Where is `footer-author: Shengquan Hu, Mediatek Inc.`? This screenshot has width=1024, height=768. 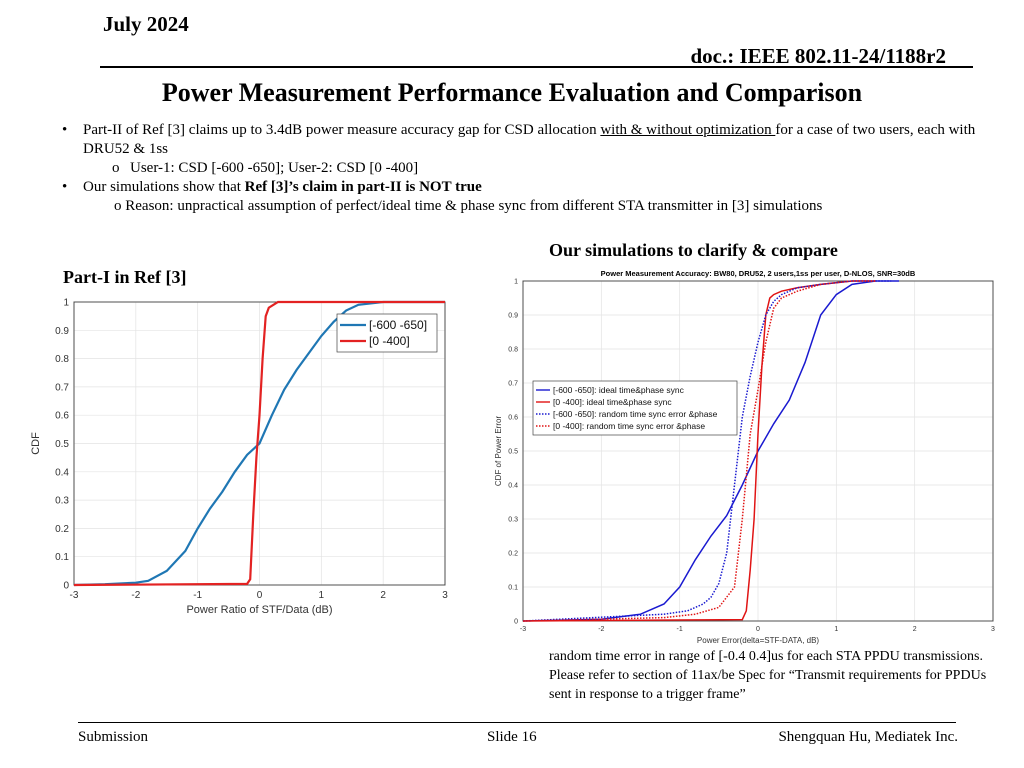 footer-author: Shengquan Hu, Mediatek Inc. is located at coordinates (868, 737).